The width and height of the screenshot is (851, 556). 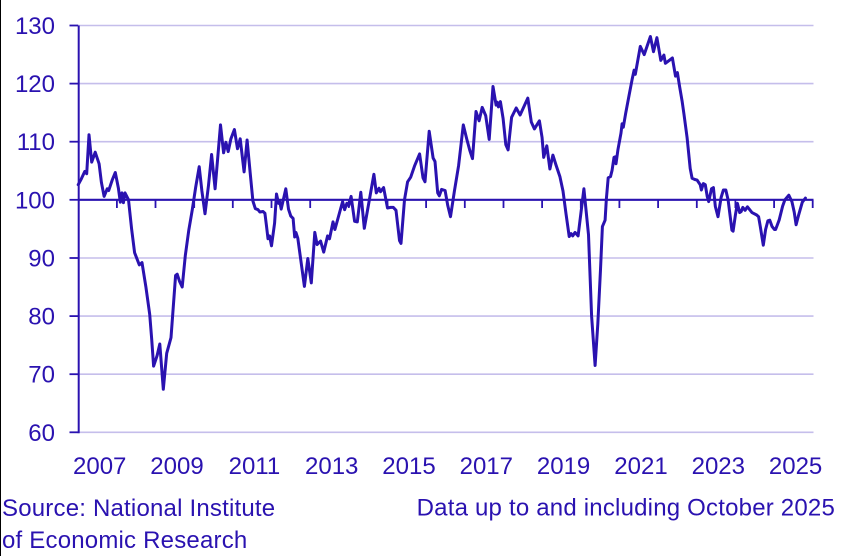 What do you see at coordinates (35, 84) in the screenshot?
I see `svg-text: 120` at bounding box center [35, 84].